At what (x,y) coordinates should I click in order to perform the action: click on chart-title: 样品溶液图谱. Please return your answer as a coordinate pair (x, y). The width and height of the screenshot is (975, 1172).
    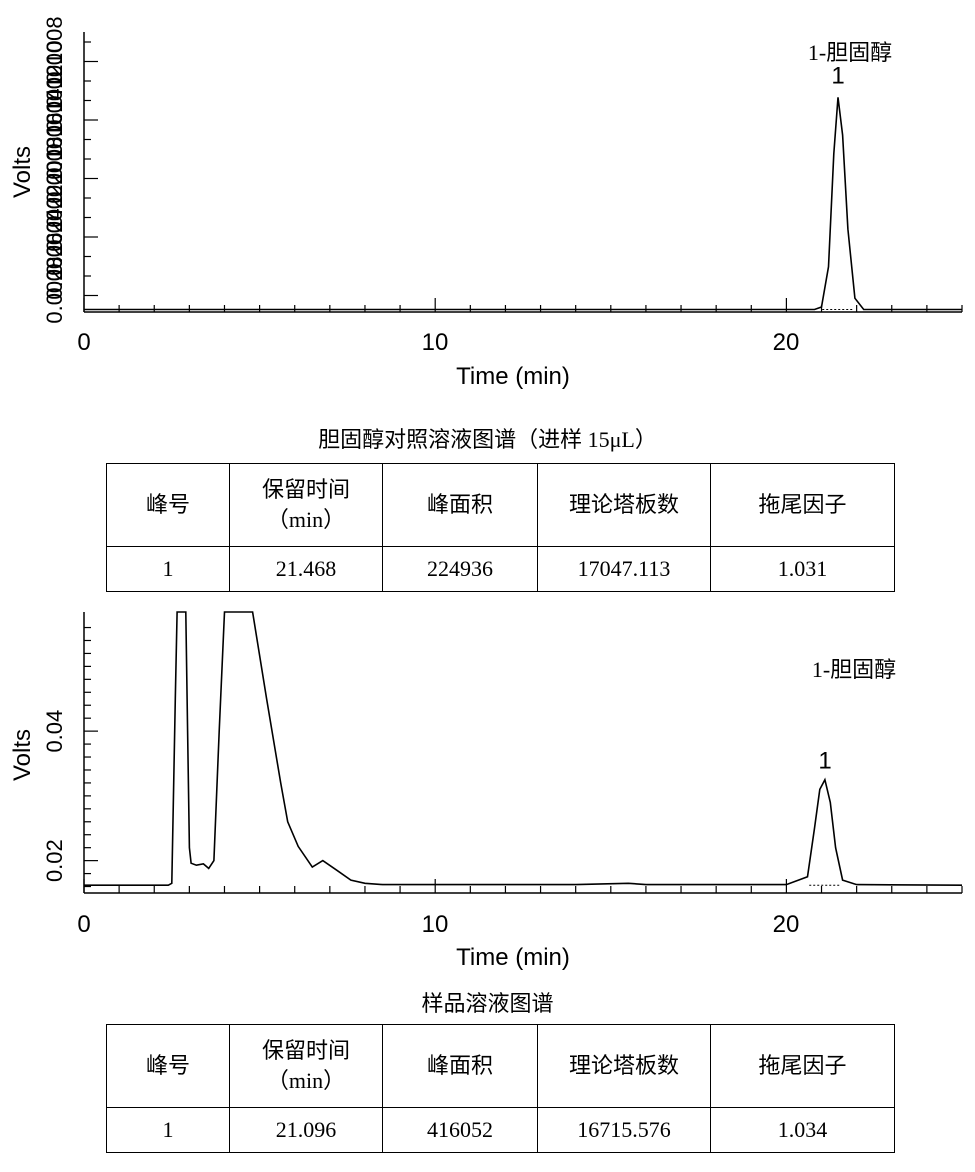
    Looking at the image, I should click on (487, 1003).